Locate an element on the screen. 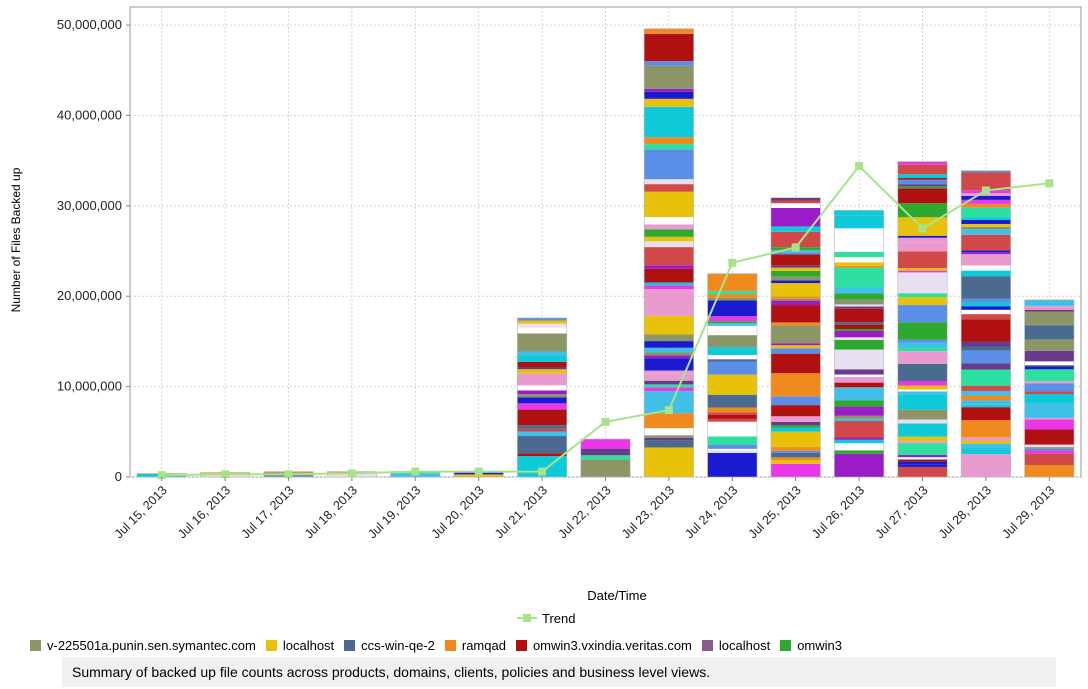  x-tick-label: Jul 22, 2013 is located at coordinates (585, 512).